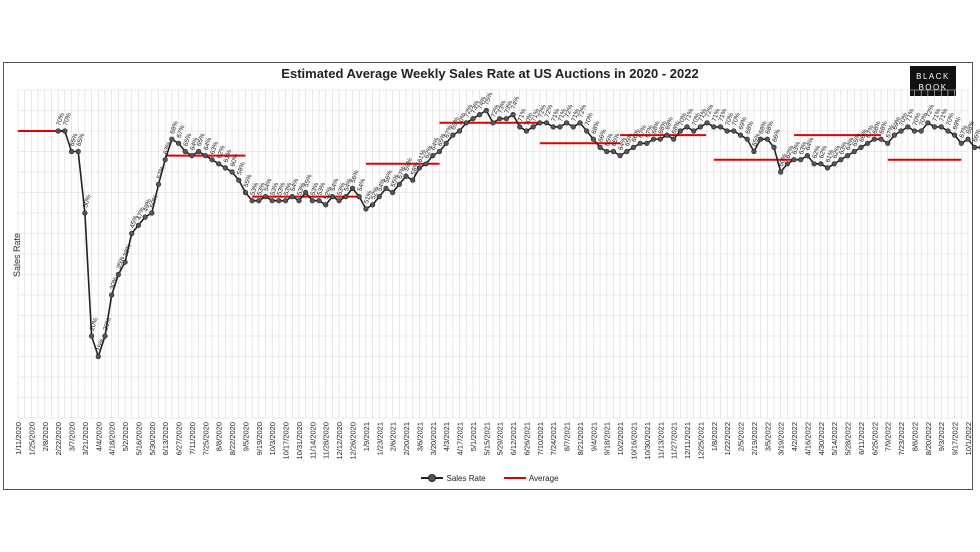 The width and height of the screenshot is (980, 552). Describe the element at coordinates (245, 436) in the screenshot. I see `x-tick-label-17: 9/5/2020` at that location.